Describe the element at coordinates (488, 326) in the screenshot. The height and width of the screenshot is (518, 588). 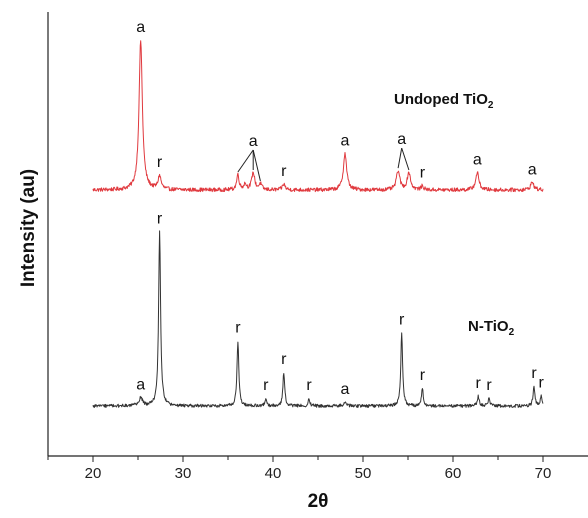
I see `series-label-n-doped-text: N-TiO` at that location.